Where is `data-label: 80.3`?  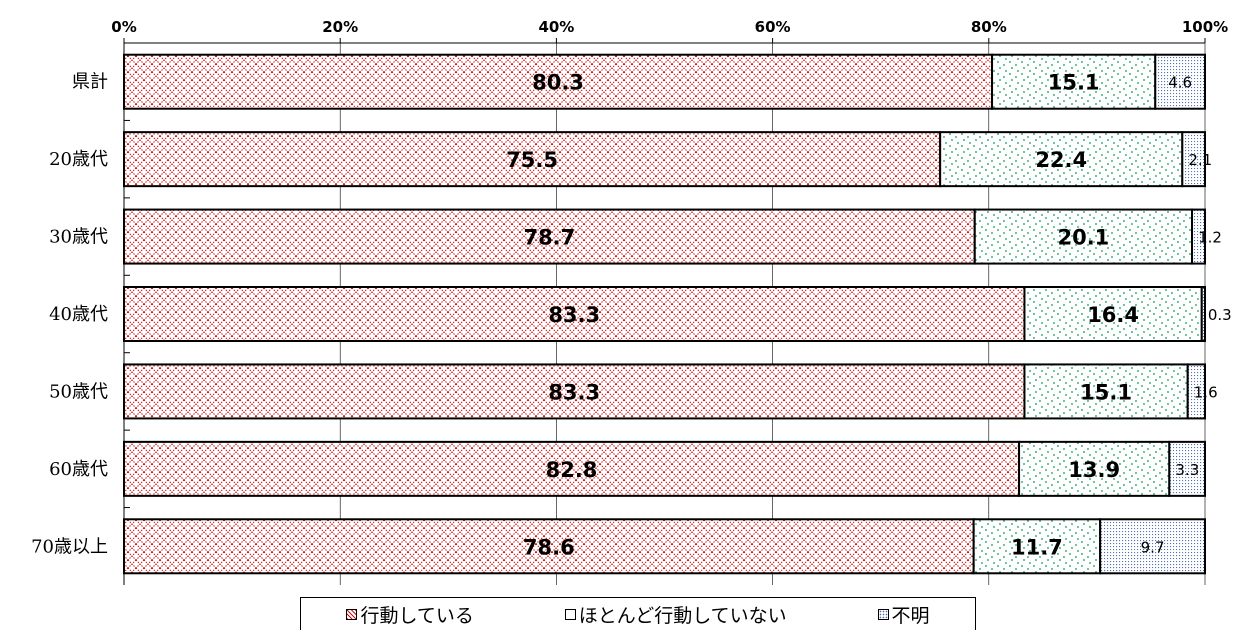
data-label: 80.3 is located at coordinates (558, 83).